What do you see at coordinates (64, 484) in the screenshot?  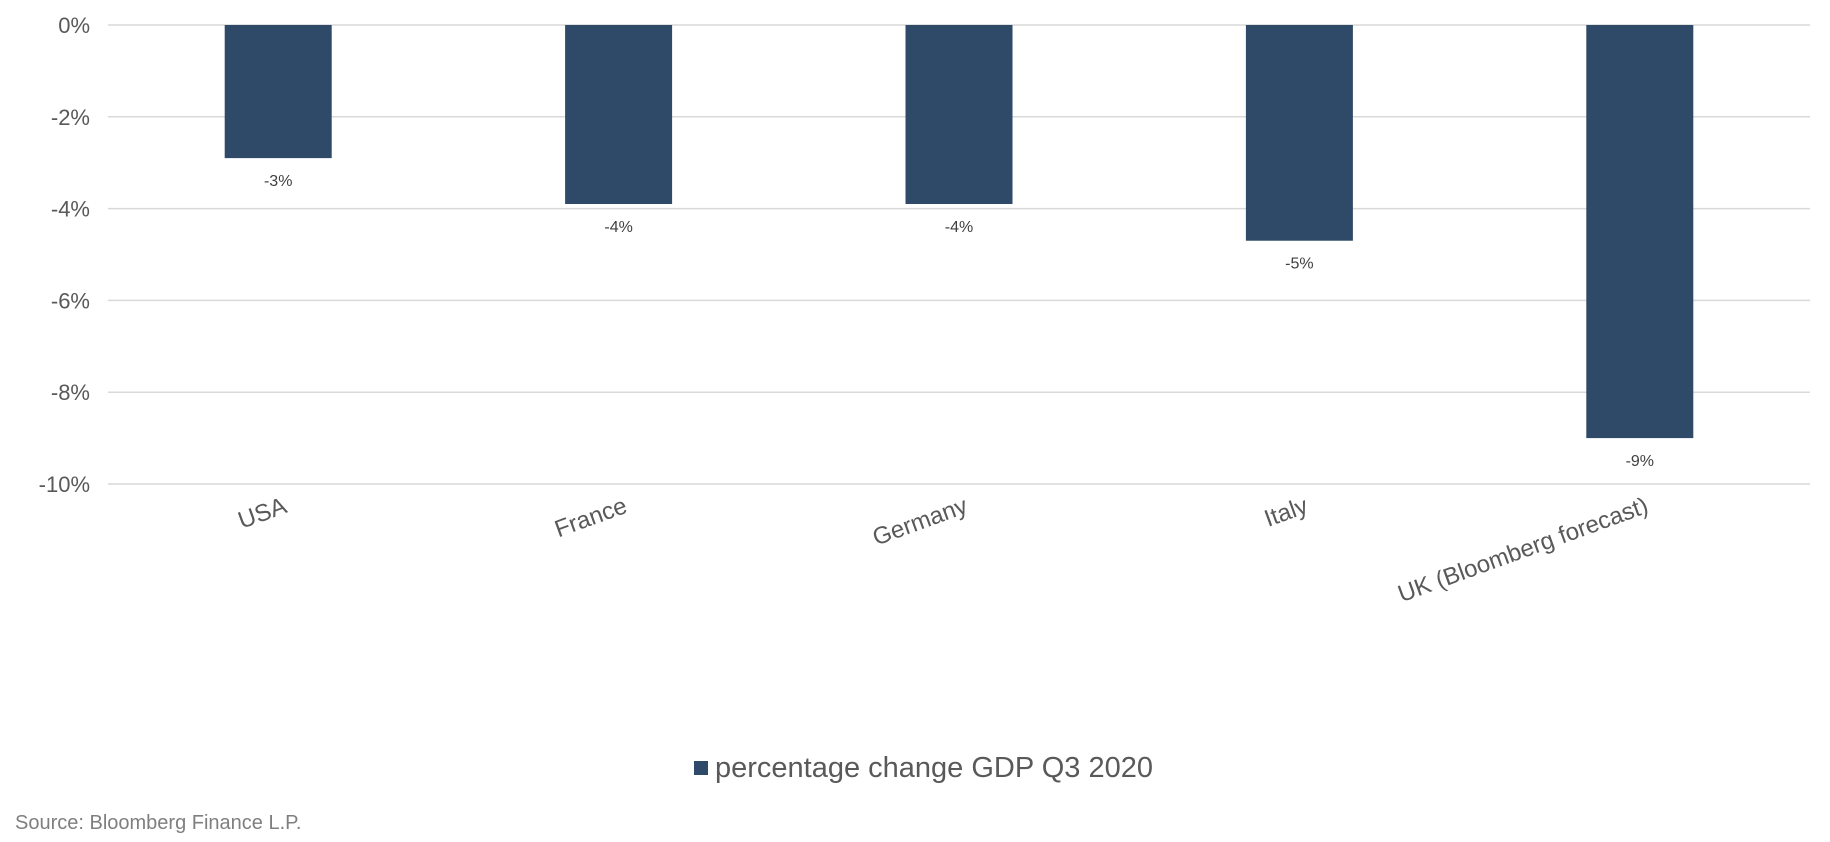 I see `y-tick-label: -10%` at bounding box center [64, 484].